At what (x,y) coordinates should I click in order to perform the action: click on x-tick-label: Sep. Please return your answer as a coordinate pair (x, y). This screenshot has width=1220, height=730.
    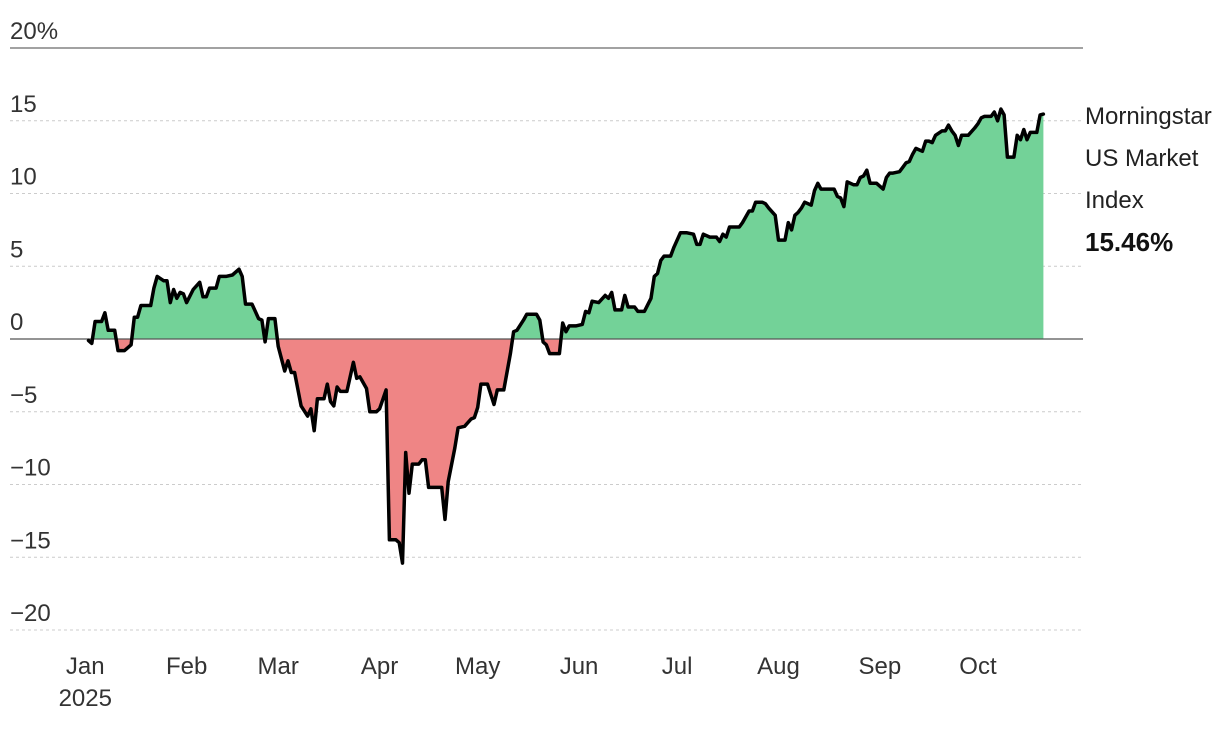
    Looking at the image, I should click on (880, 666).